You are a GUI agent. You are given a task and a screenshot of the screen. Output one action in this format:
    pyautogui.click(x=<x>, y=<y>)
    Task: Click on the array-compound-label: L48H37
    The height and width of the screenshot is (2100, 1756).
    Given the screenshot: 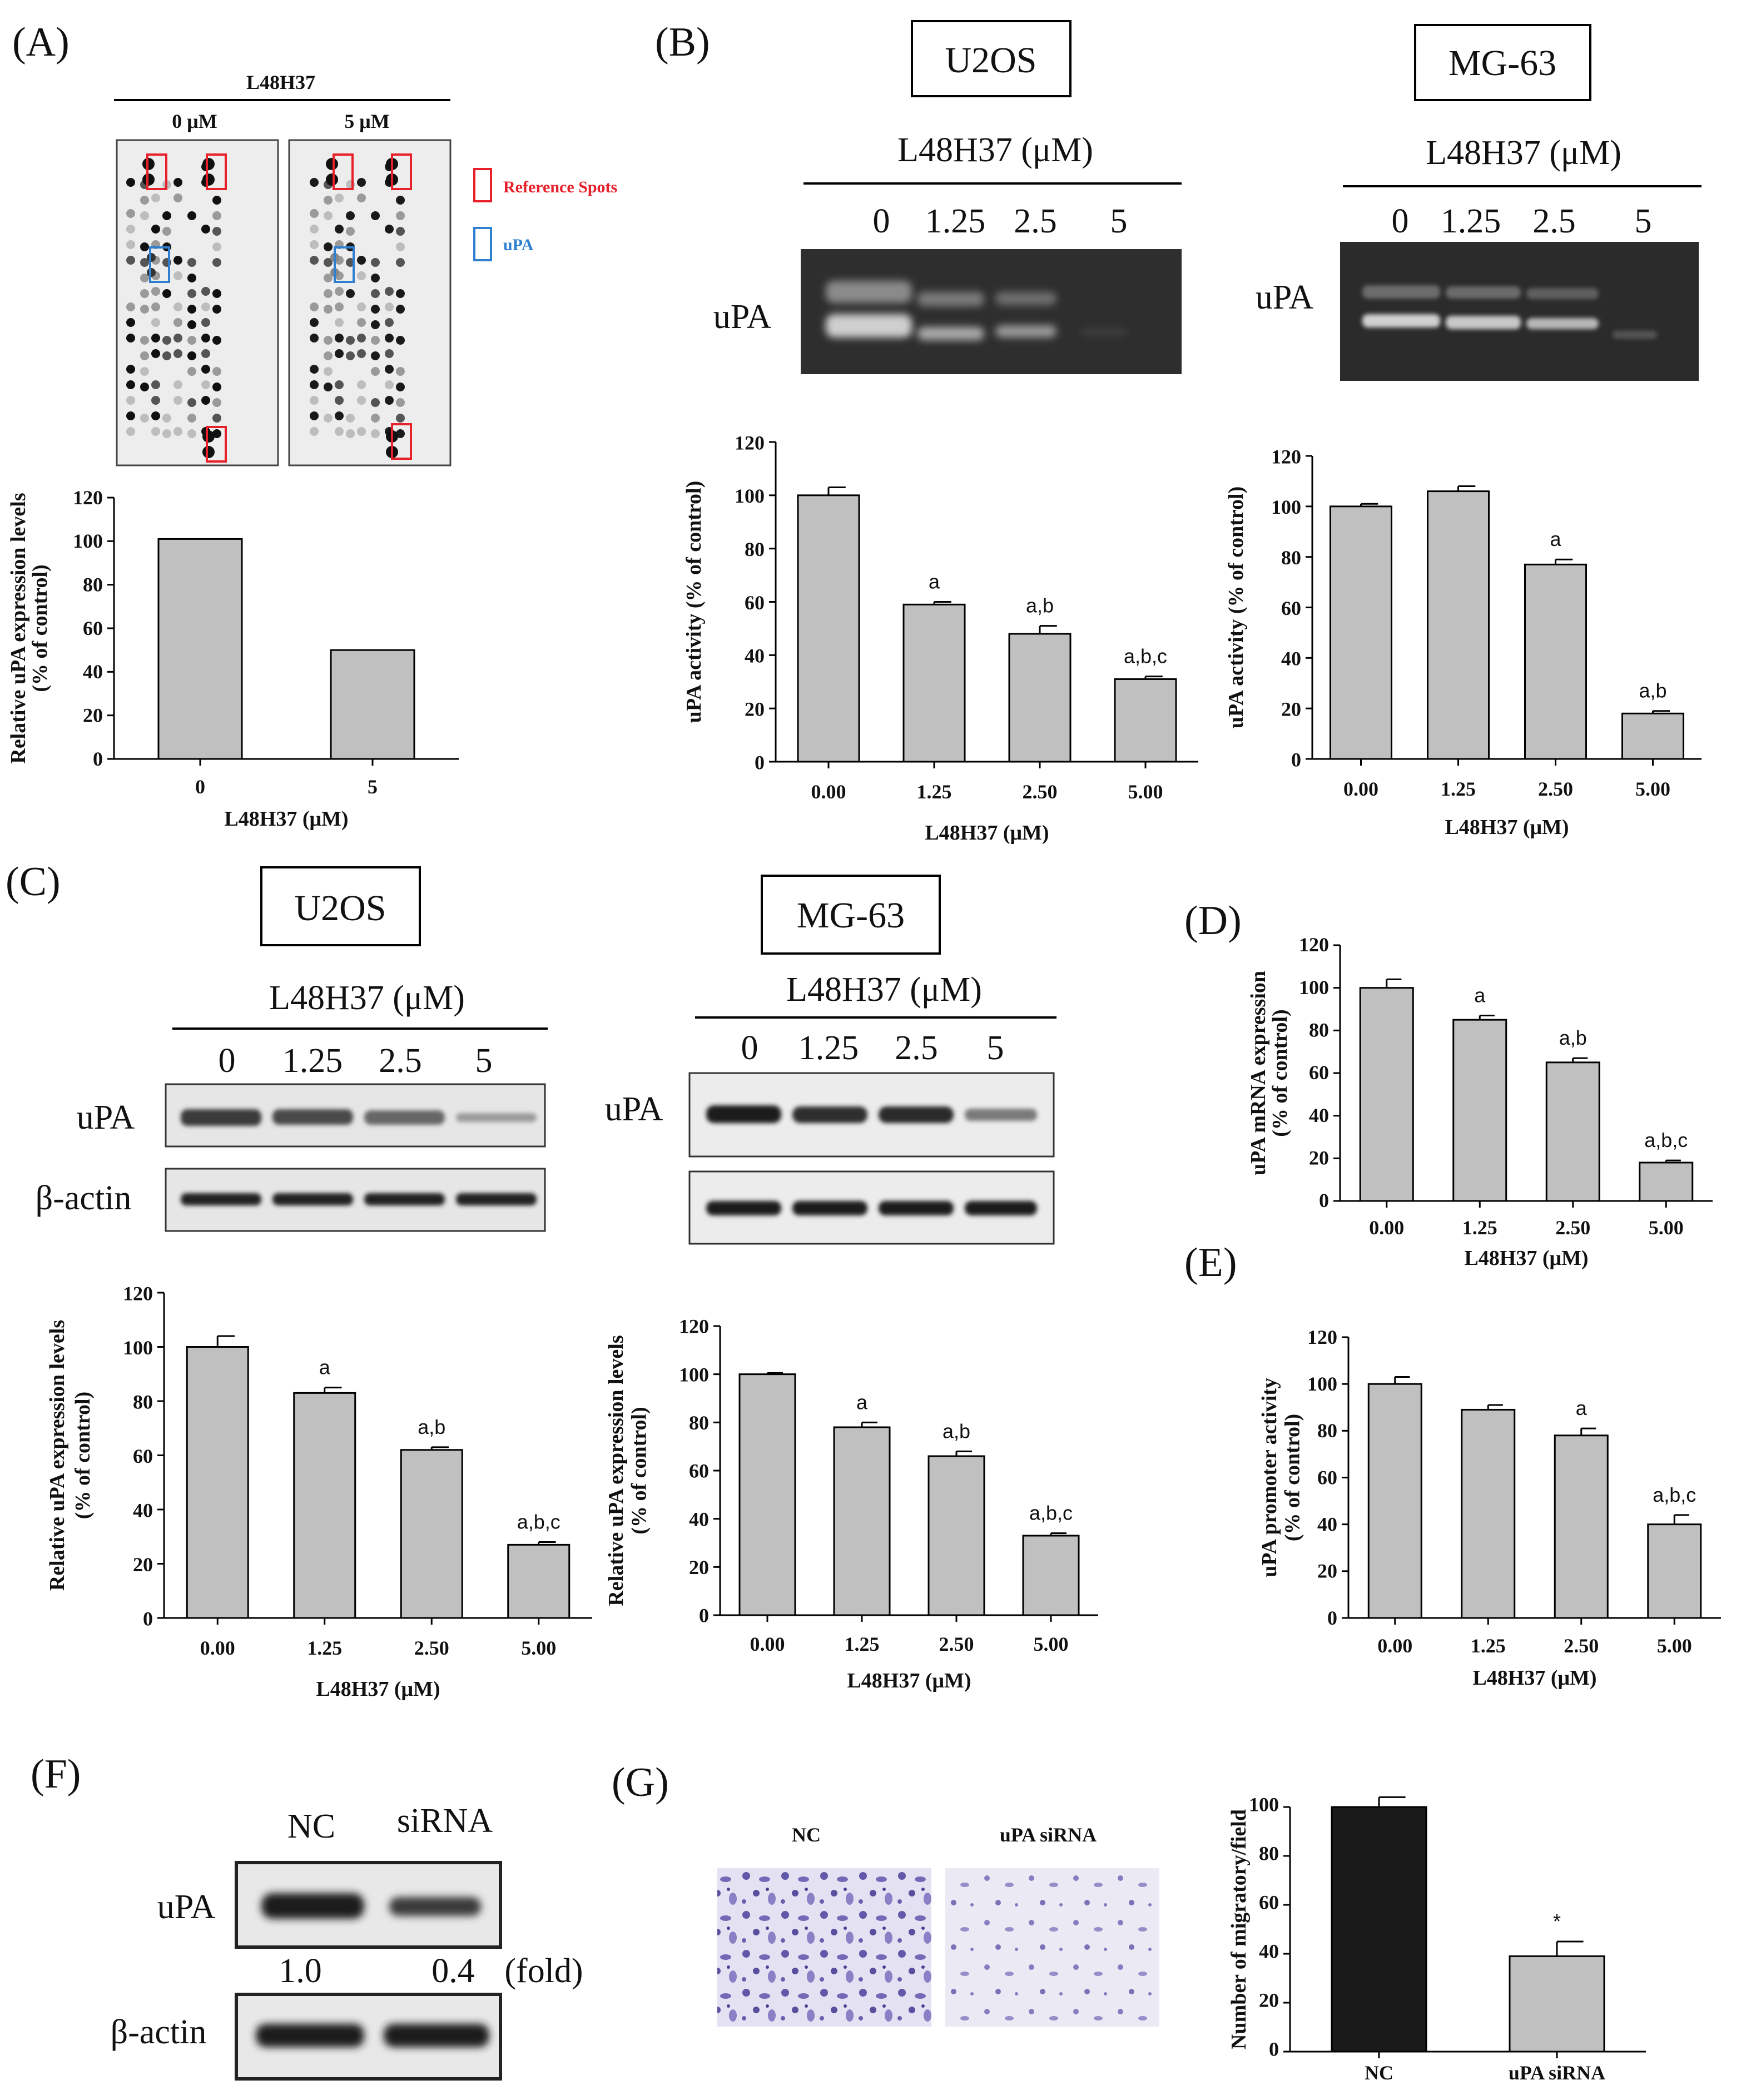 What is the action you would take?
    pyautogui.click(x=280, y=82)
    